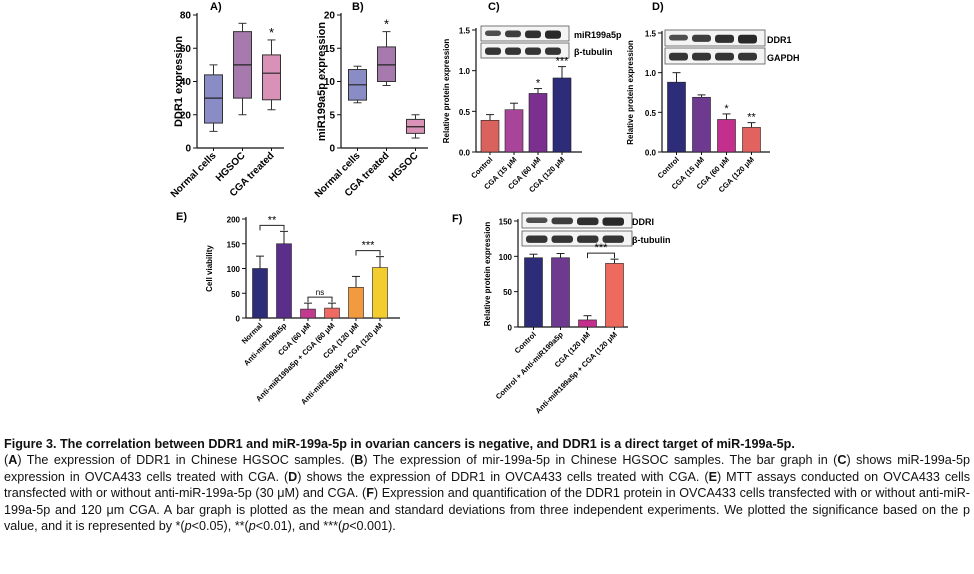 The width and height of the screenshot is (974, 574). I want to click on x-tick-label: Control, so click(525, 342).